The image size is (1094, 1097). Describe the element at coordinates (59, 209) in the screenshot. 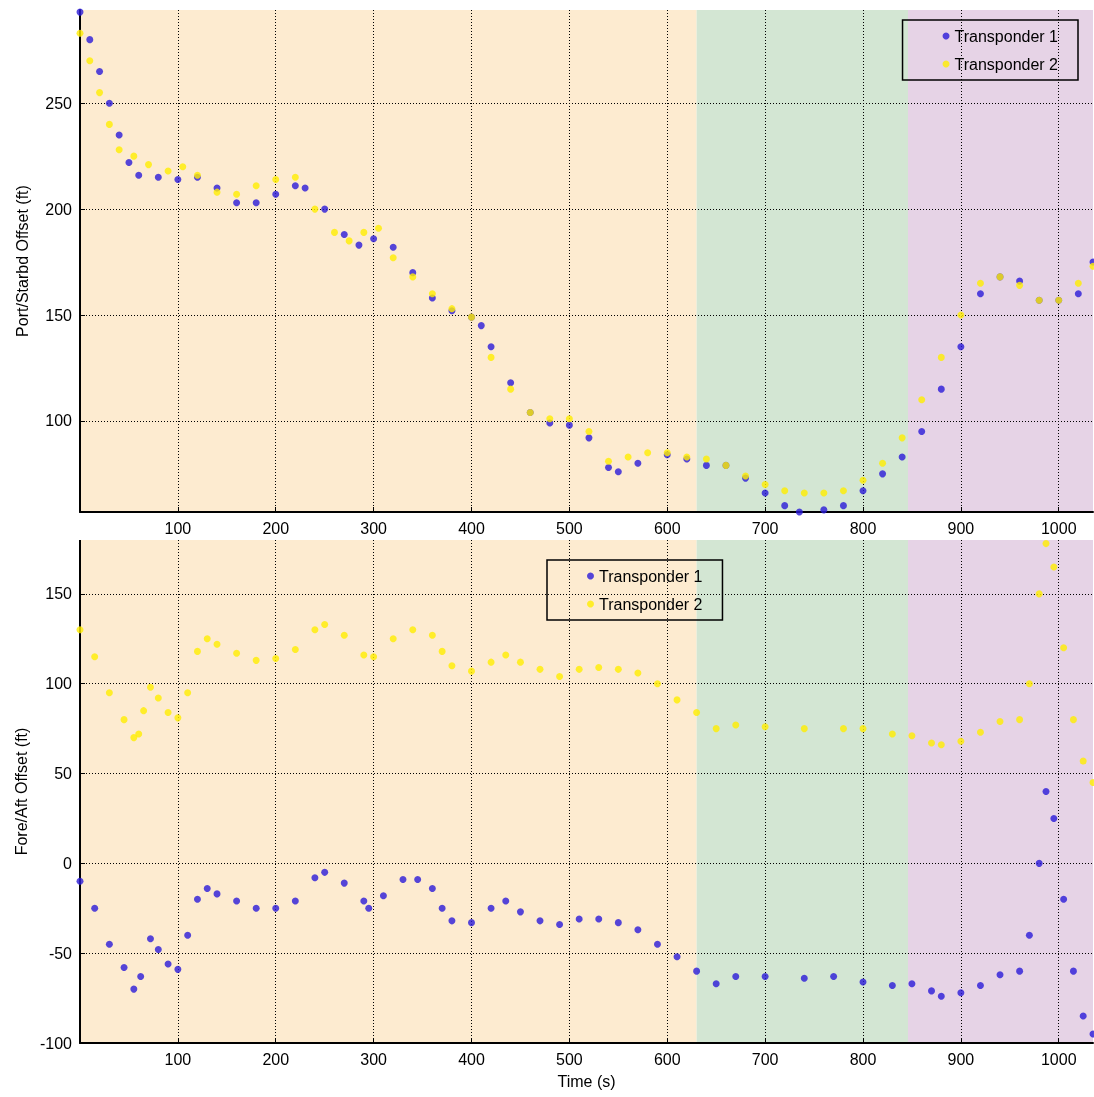

I see `y-tick-label: 200` at that location.